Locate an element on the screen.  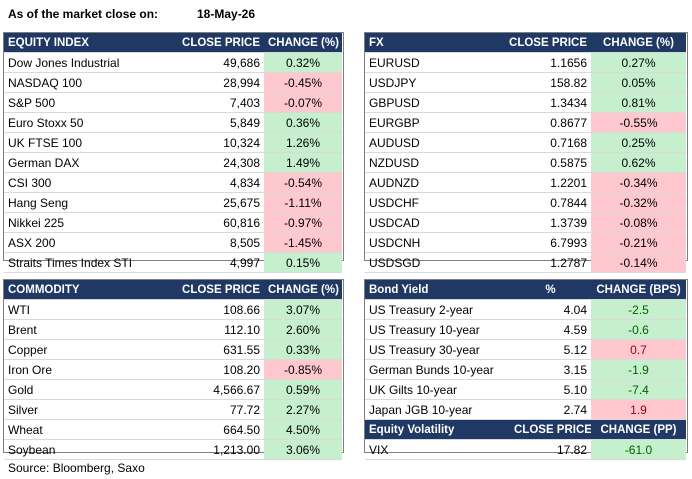
row-close-price: 1.3739 is located at coordinates (540, 222).